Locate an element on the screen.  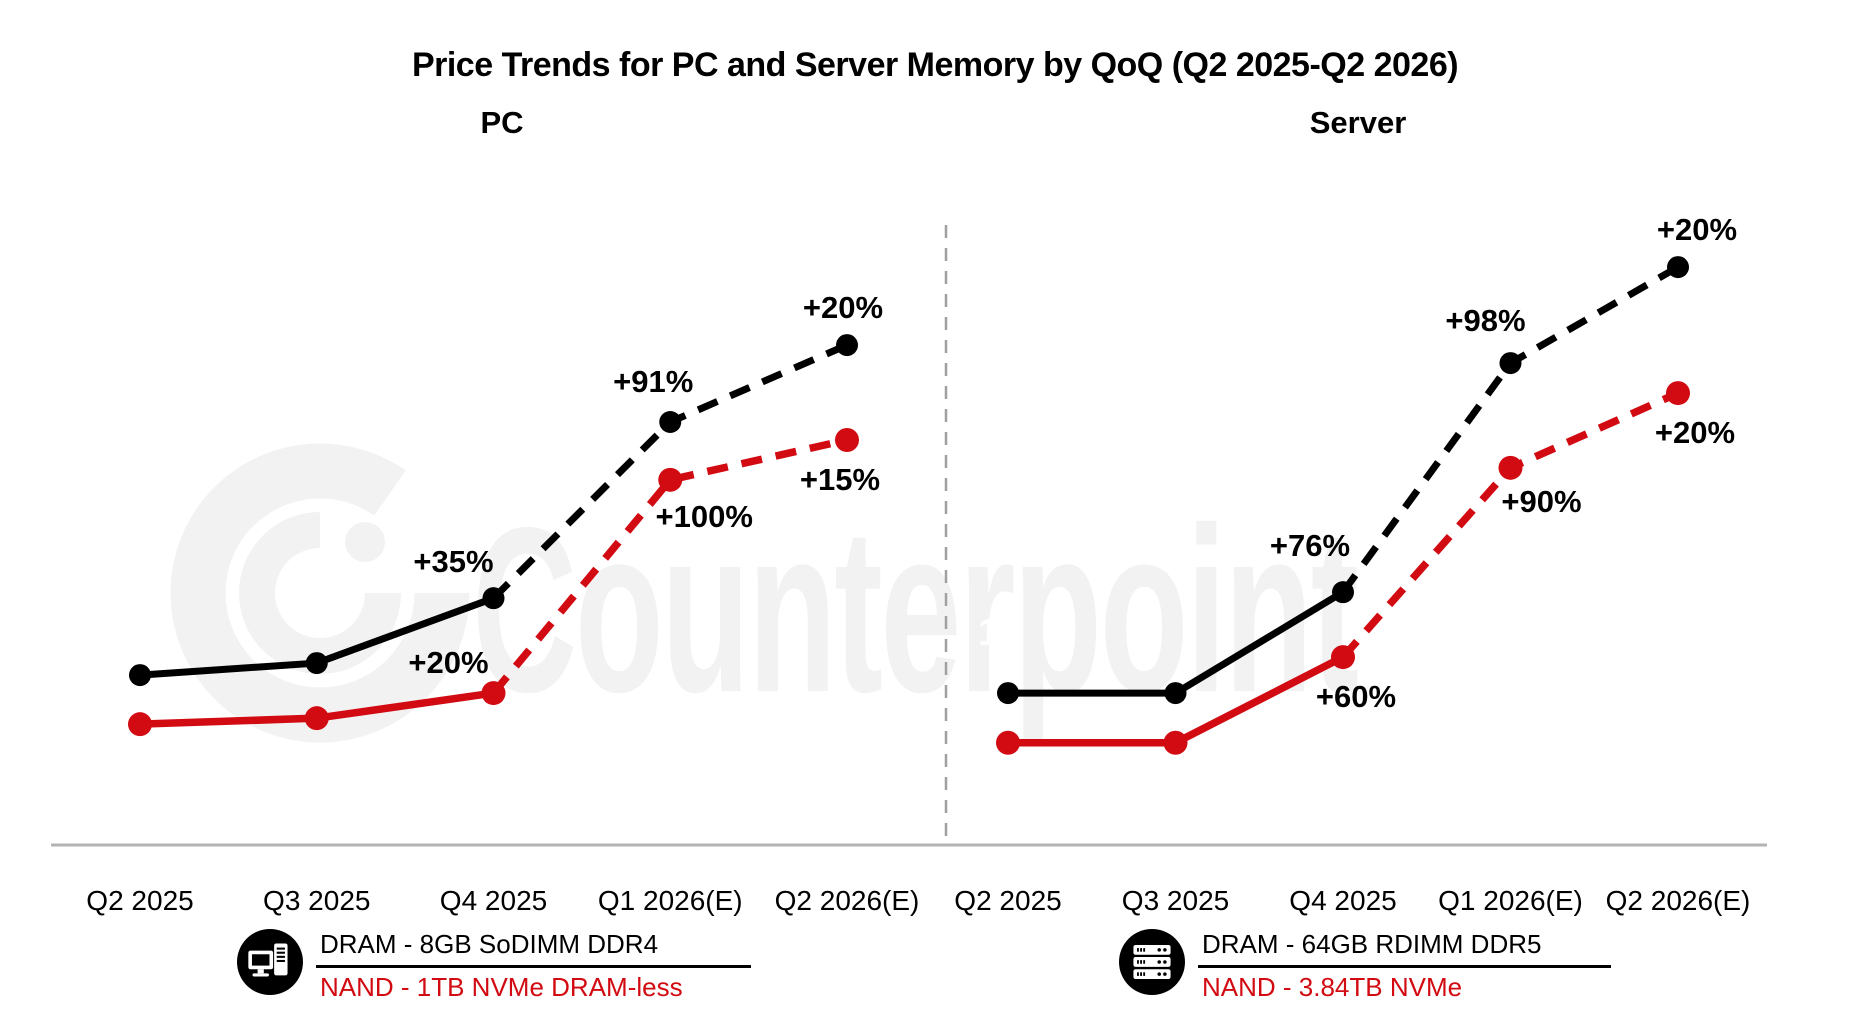
watermark-brand-text: Counterpoint is located at coordinates (915, 609).